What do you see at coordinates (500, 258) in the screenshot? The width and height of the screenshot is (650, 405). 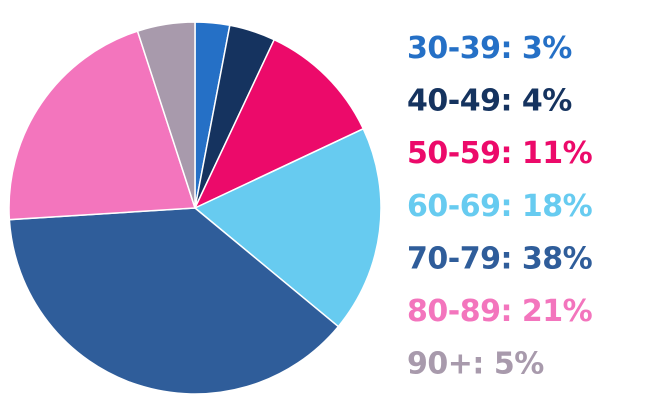 I see `legend-entry-70-79: 70-79: 38%` at bounding box center [500, 258].